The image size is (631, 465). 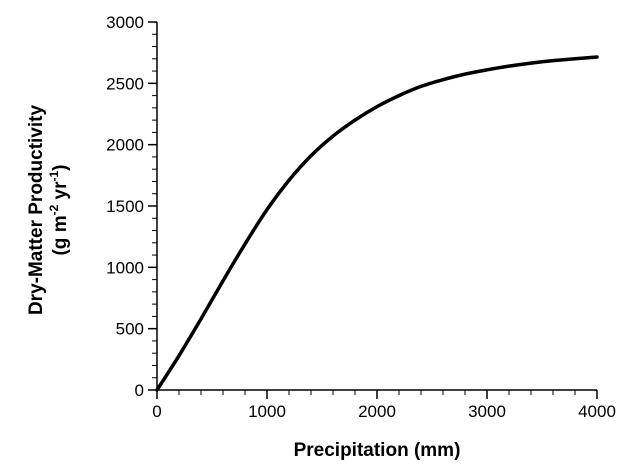 I want to click on x-tick-label: 0, so click(x=156, y=411).